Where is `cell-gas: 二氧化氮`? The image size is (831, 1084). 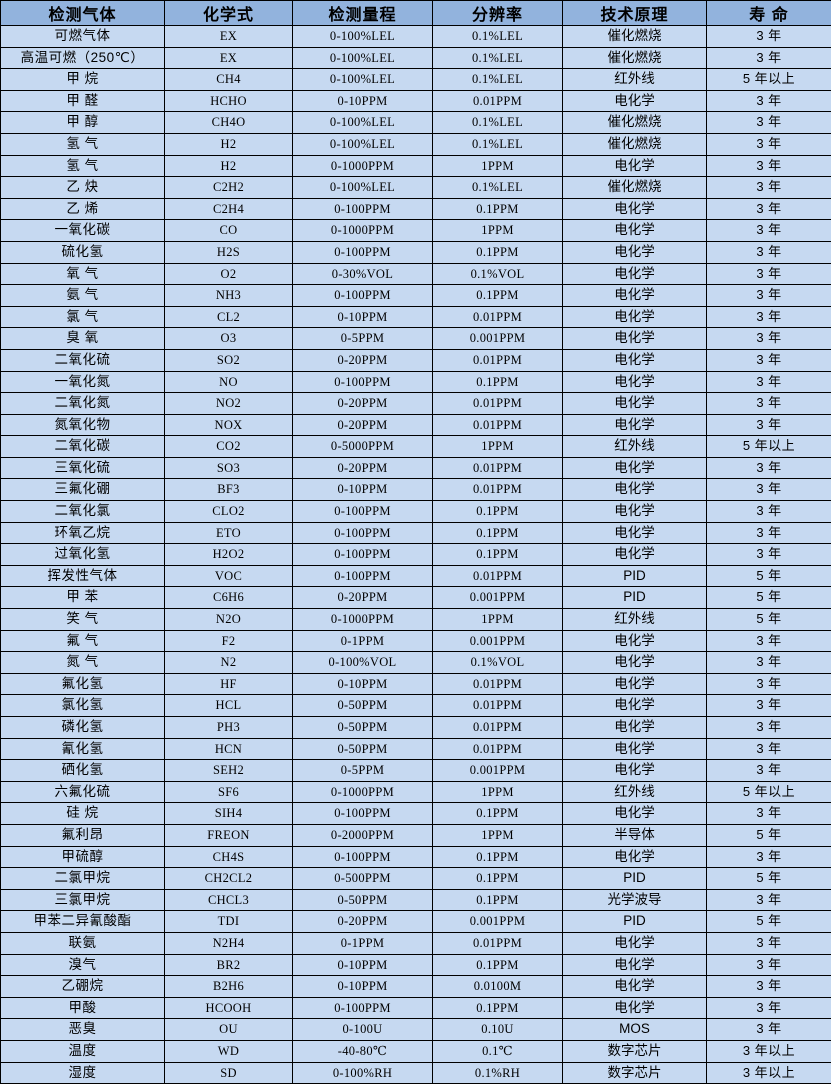 cell-gas: 二氧化氮 is located at coordinates (83, 404).